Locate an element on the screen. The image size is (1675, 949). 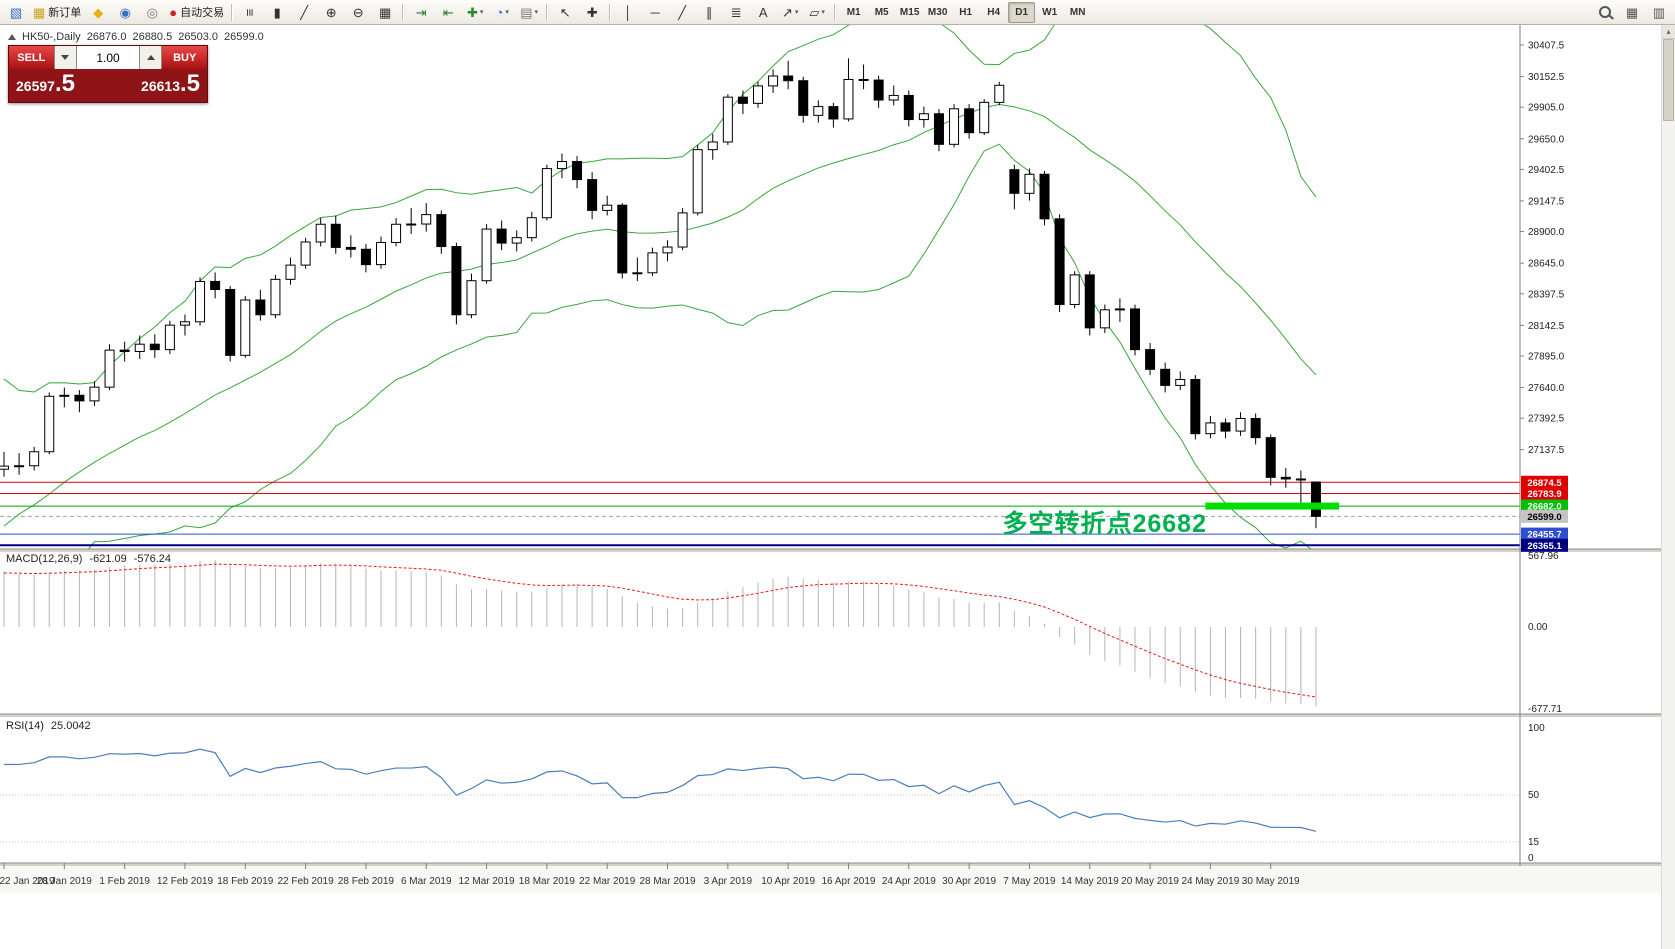
lot-size-input is located at coordinates (108, 57).